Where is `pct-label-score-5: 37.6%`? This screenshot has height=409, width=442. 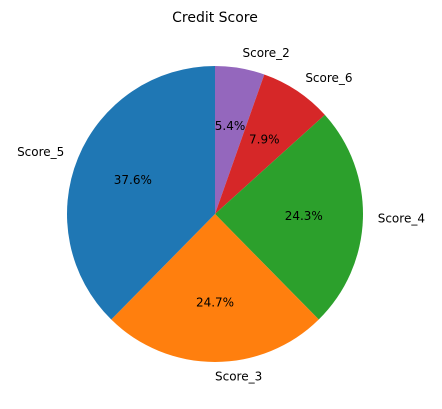
pct-label-score-5: 37.6% is located at coordinates (133, 180).